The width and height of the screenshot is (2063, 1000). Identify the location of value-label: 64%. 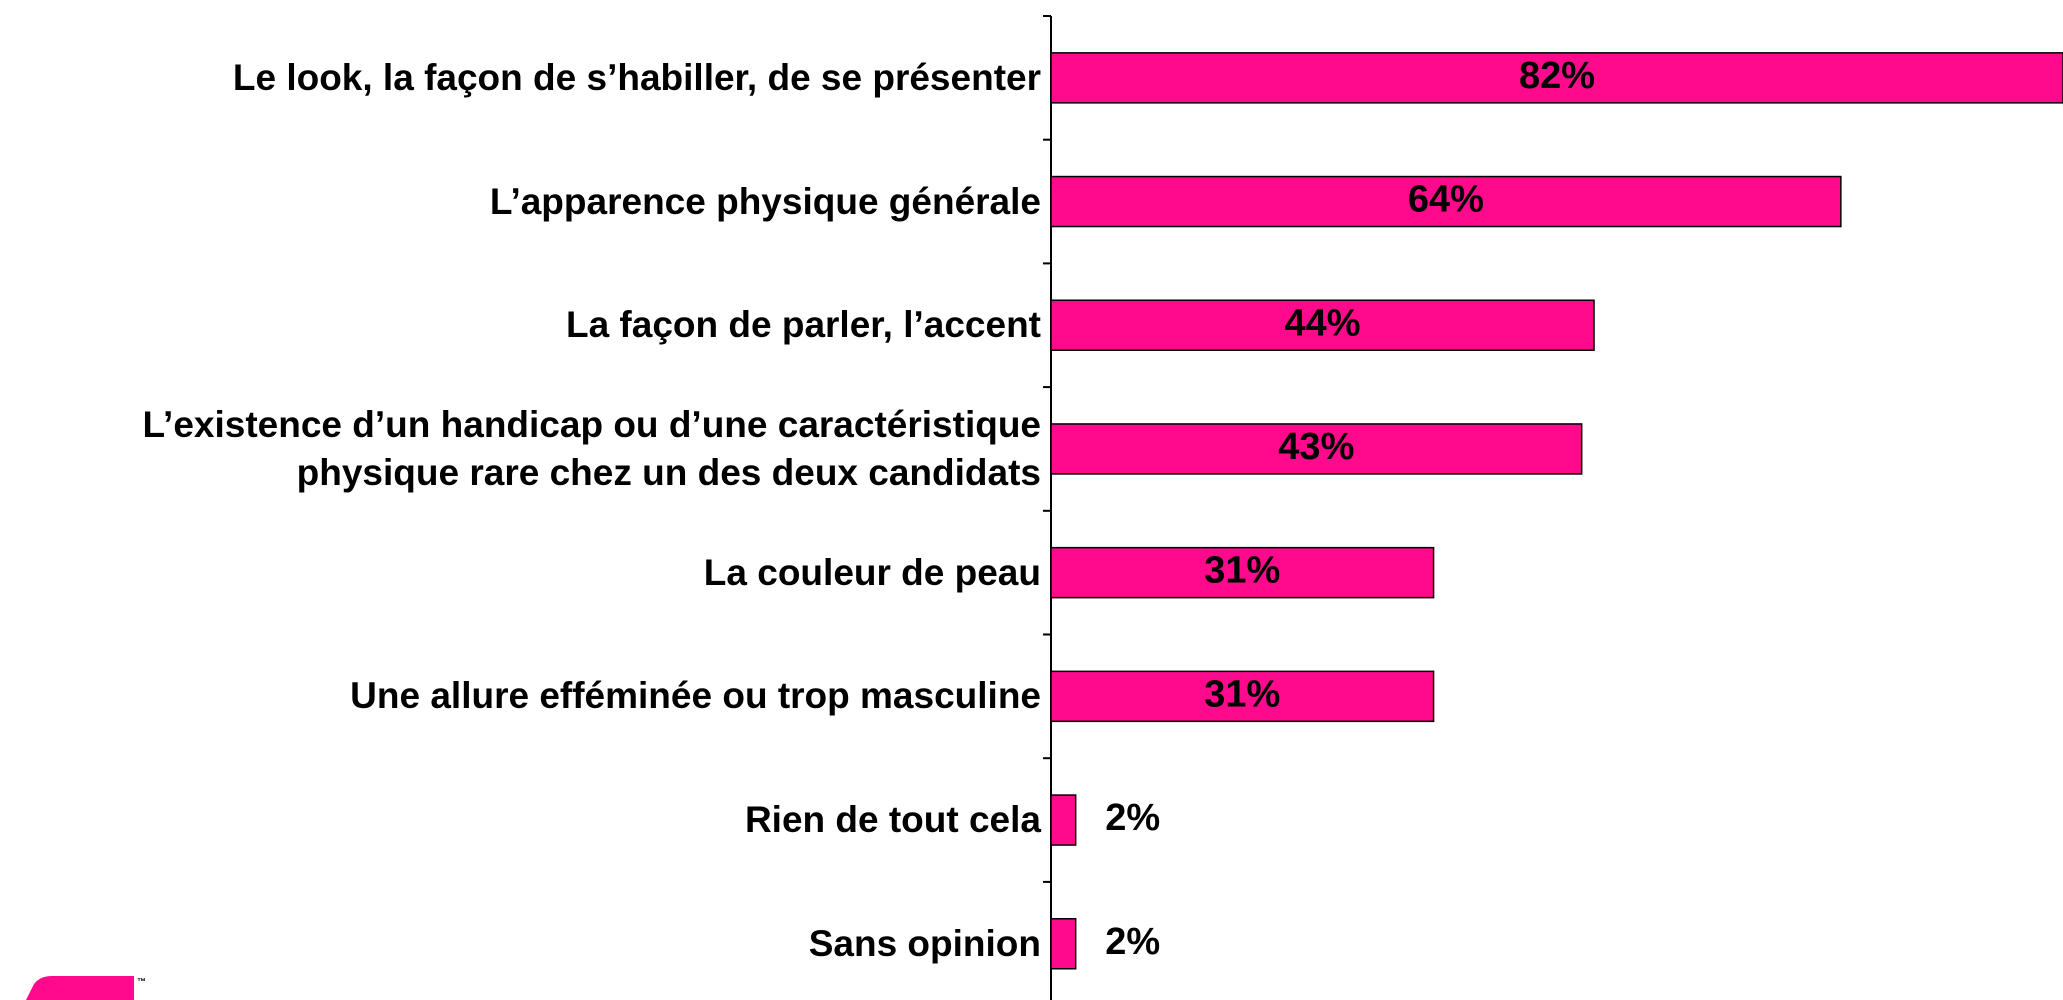
(1446, 200).